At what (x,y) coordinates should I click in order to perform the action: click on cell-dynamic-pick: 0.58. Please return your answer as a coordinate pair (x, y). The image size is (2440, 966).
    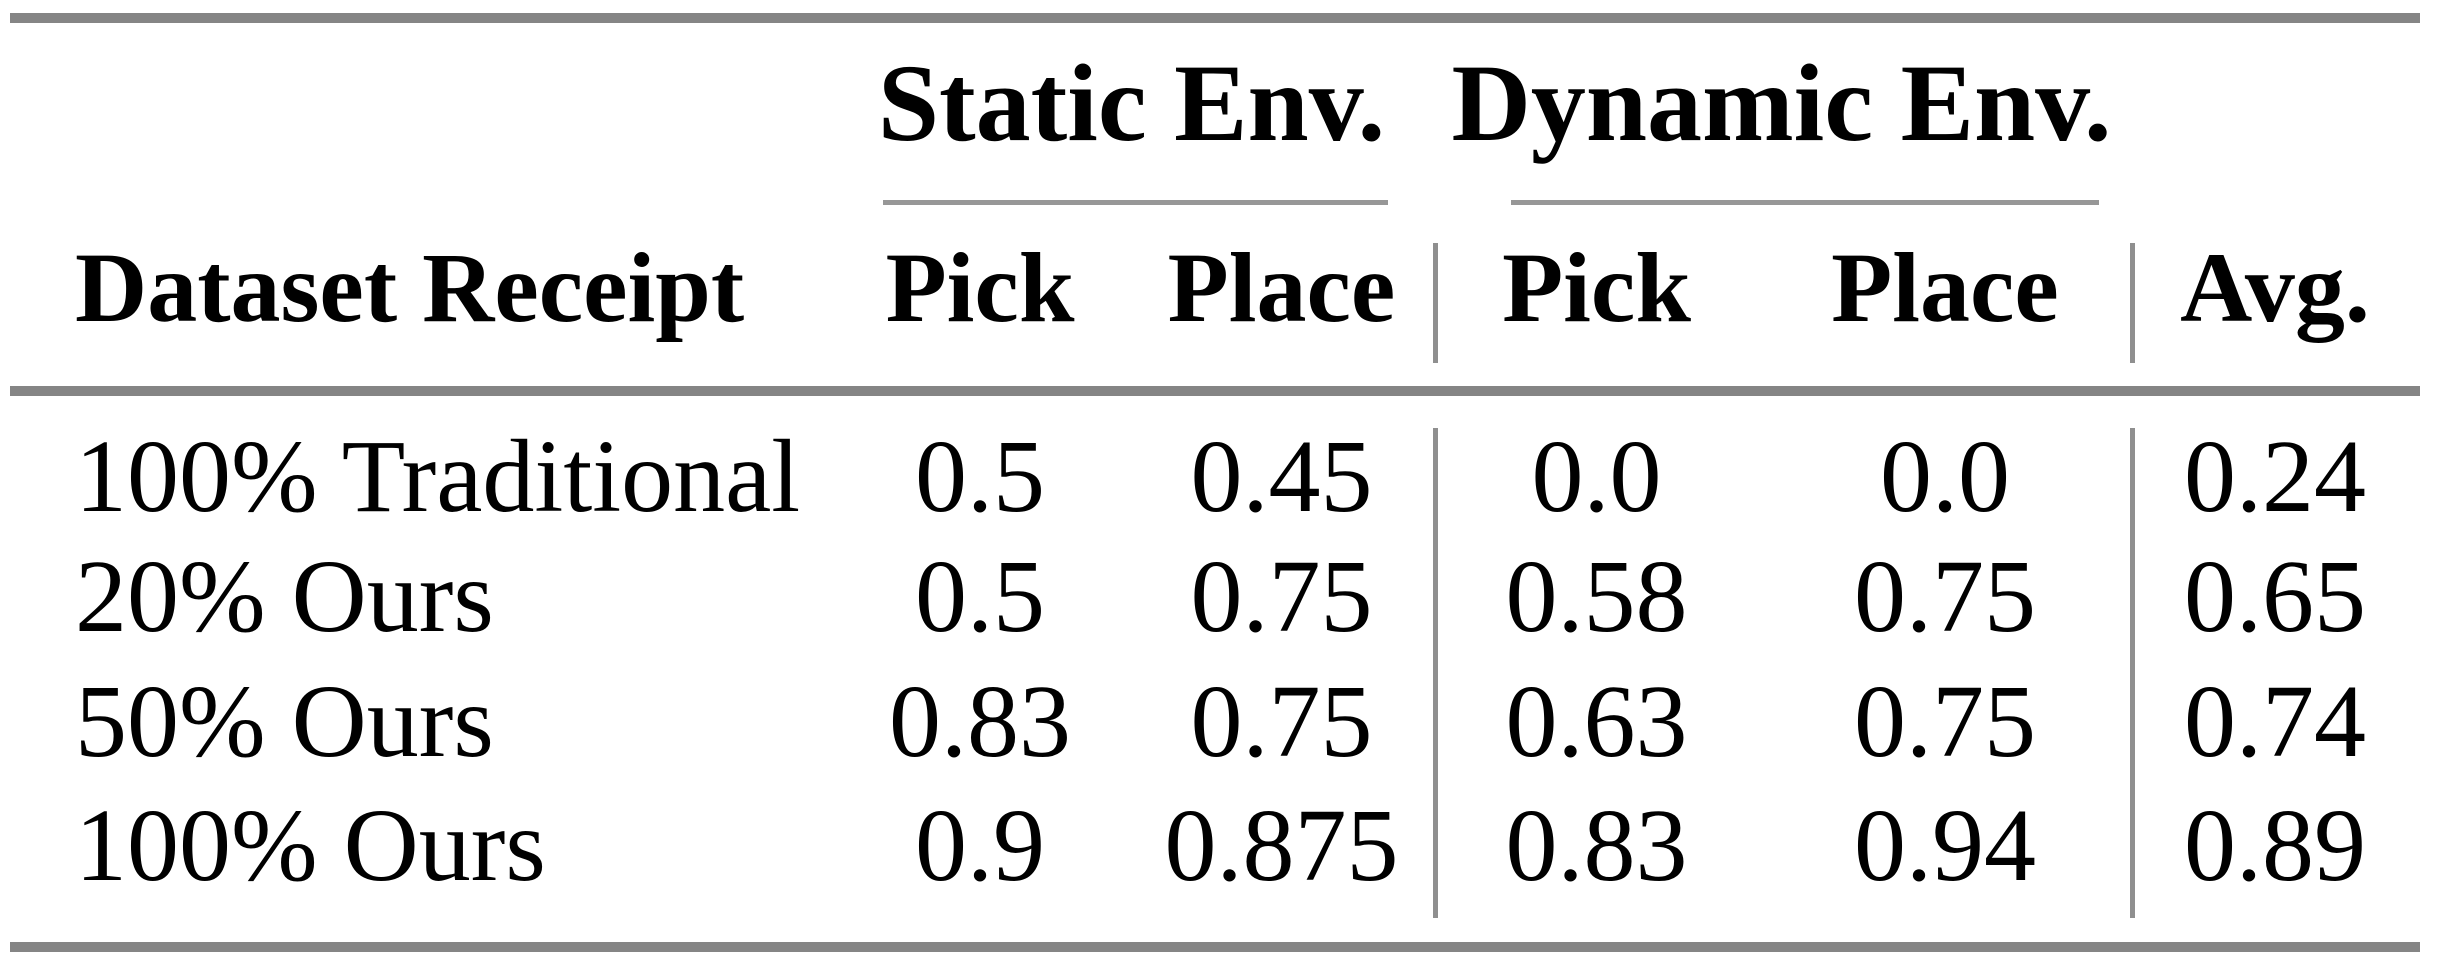
    Looking at the image, I should click on (1596, 596).